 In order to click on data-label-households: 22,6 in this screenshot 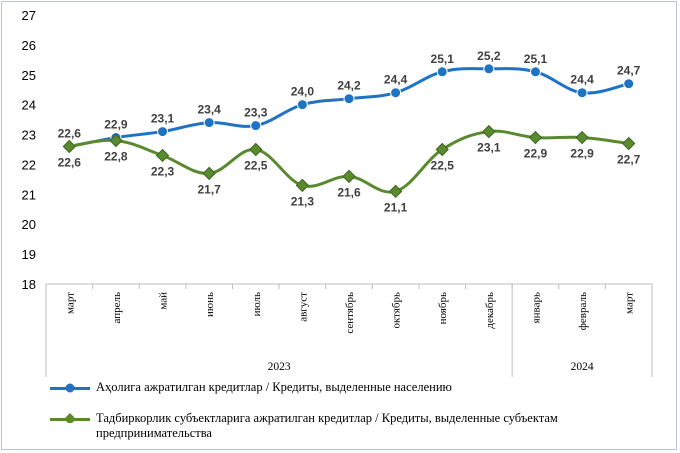, I will do `click(70, 134)`.